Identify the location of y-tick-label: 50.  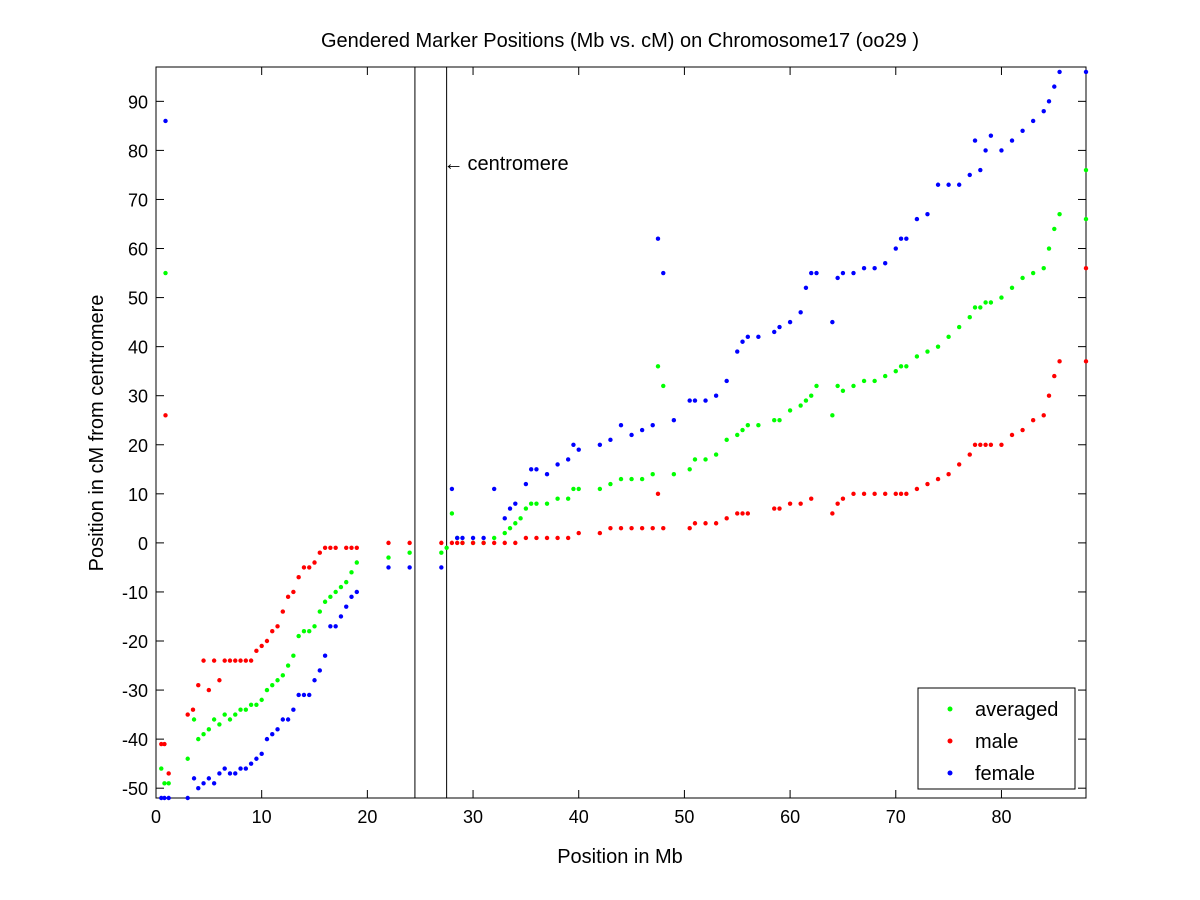
(138, 299).